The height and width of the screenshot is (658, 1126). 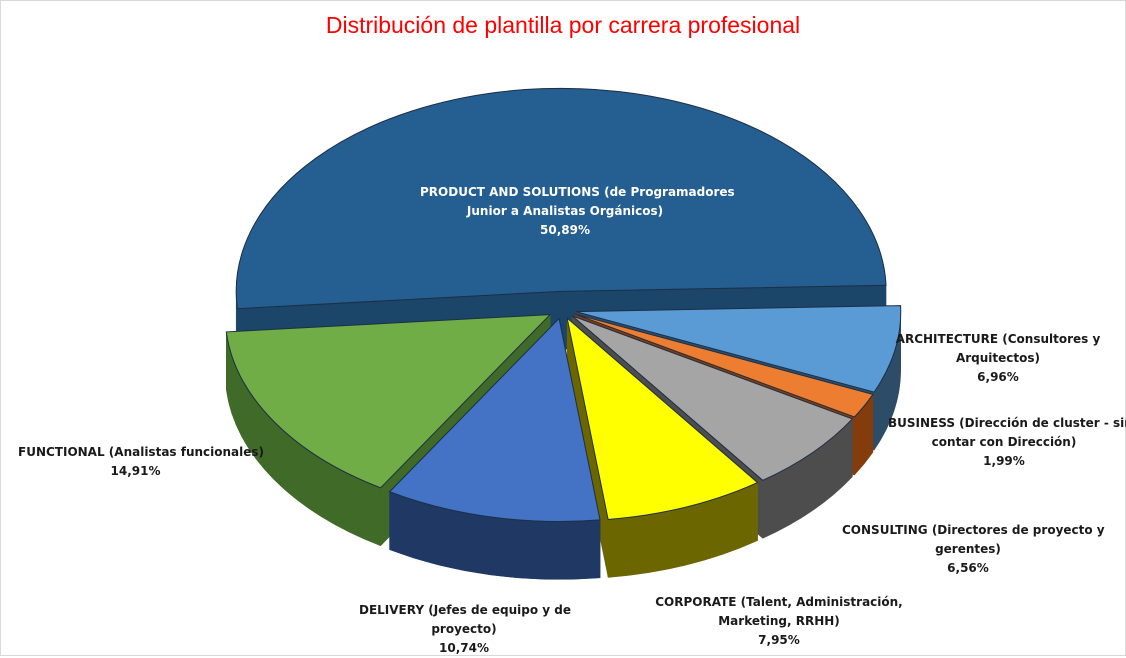 What do you see at coordinates (973, 530) in the screenshot?
I see `slice-label-line: CONSULTING (Directores de proyecto y` at bounding box center [973, 530].